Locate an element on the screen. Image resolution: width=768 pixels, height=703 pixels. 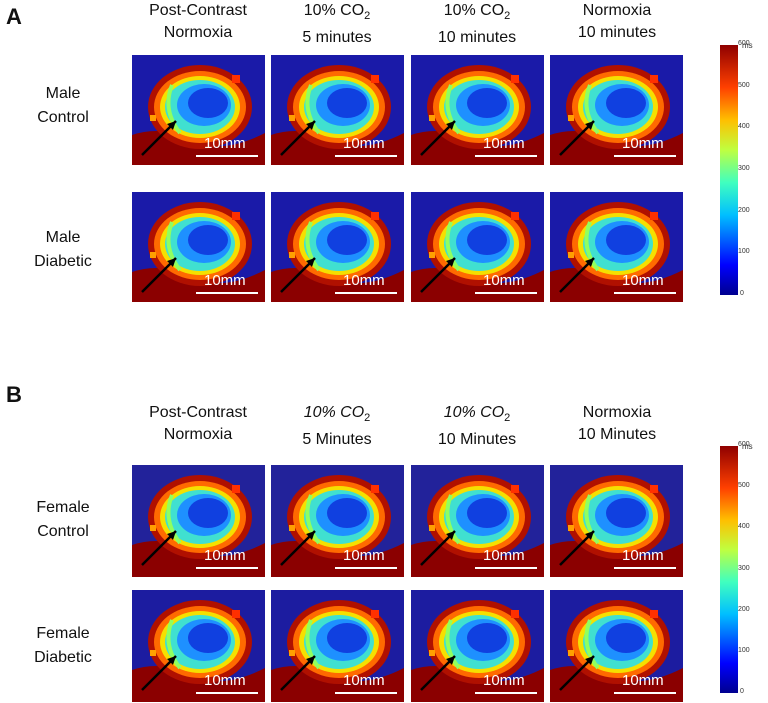
row-label: Female Control is located at coordinates (63, 519).